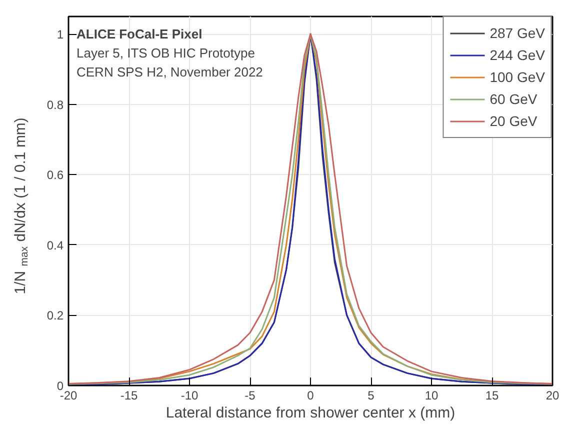 This screenshot has width=566, height=425. What do you see at coordinates (55, 245) in the screenshot?
I see `y-tick-label: 0.4` at bounding box center [55, 245].